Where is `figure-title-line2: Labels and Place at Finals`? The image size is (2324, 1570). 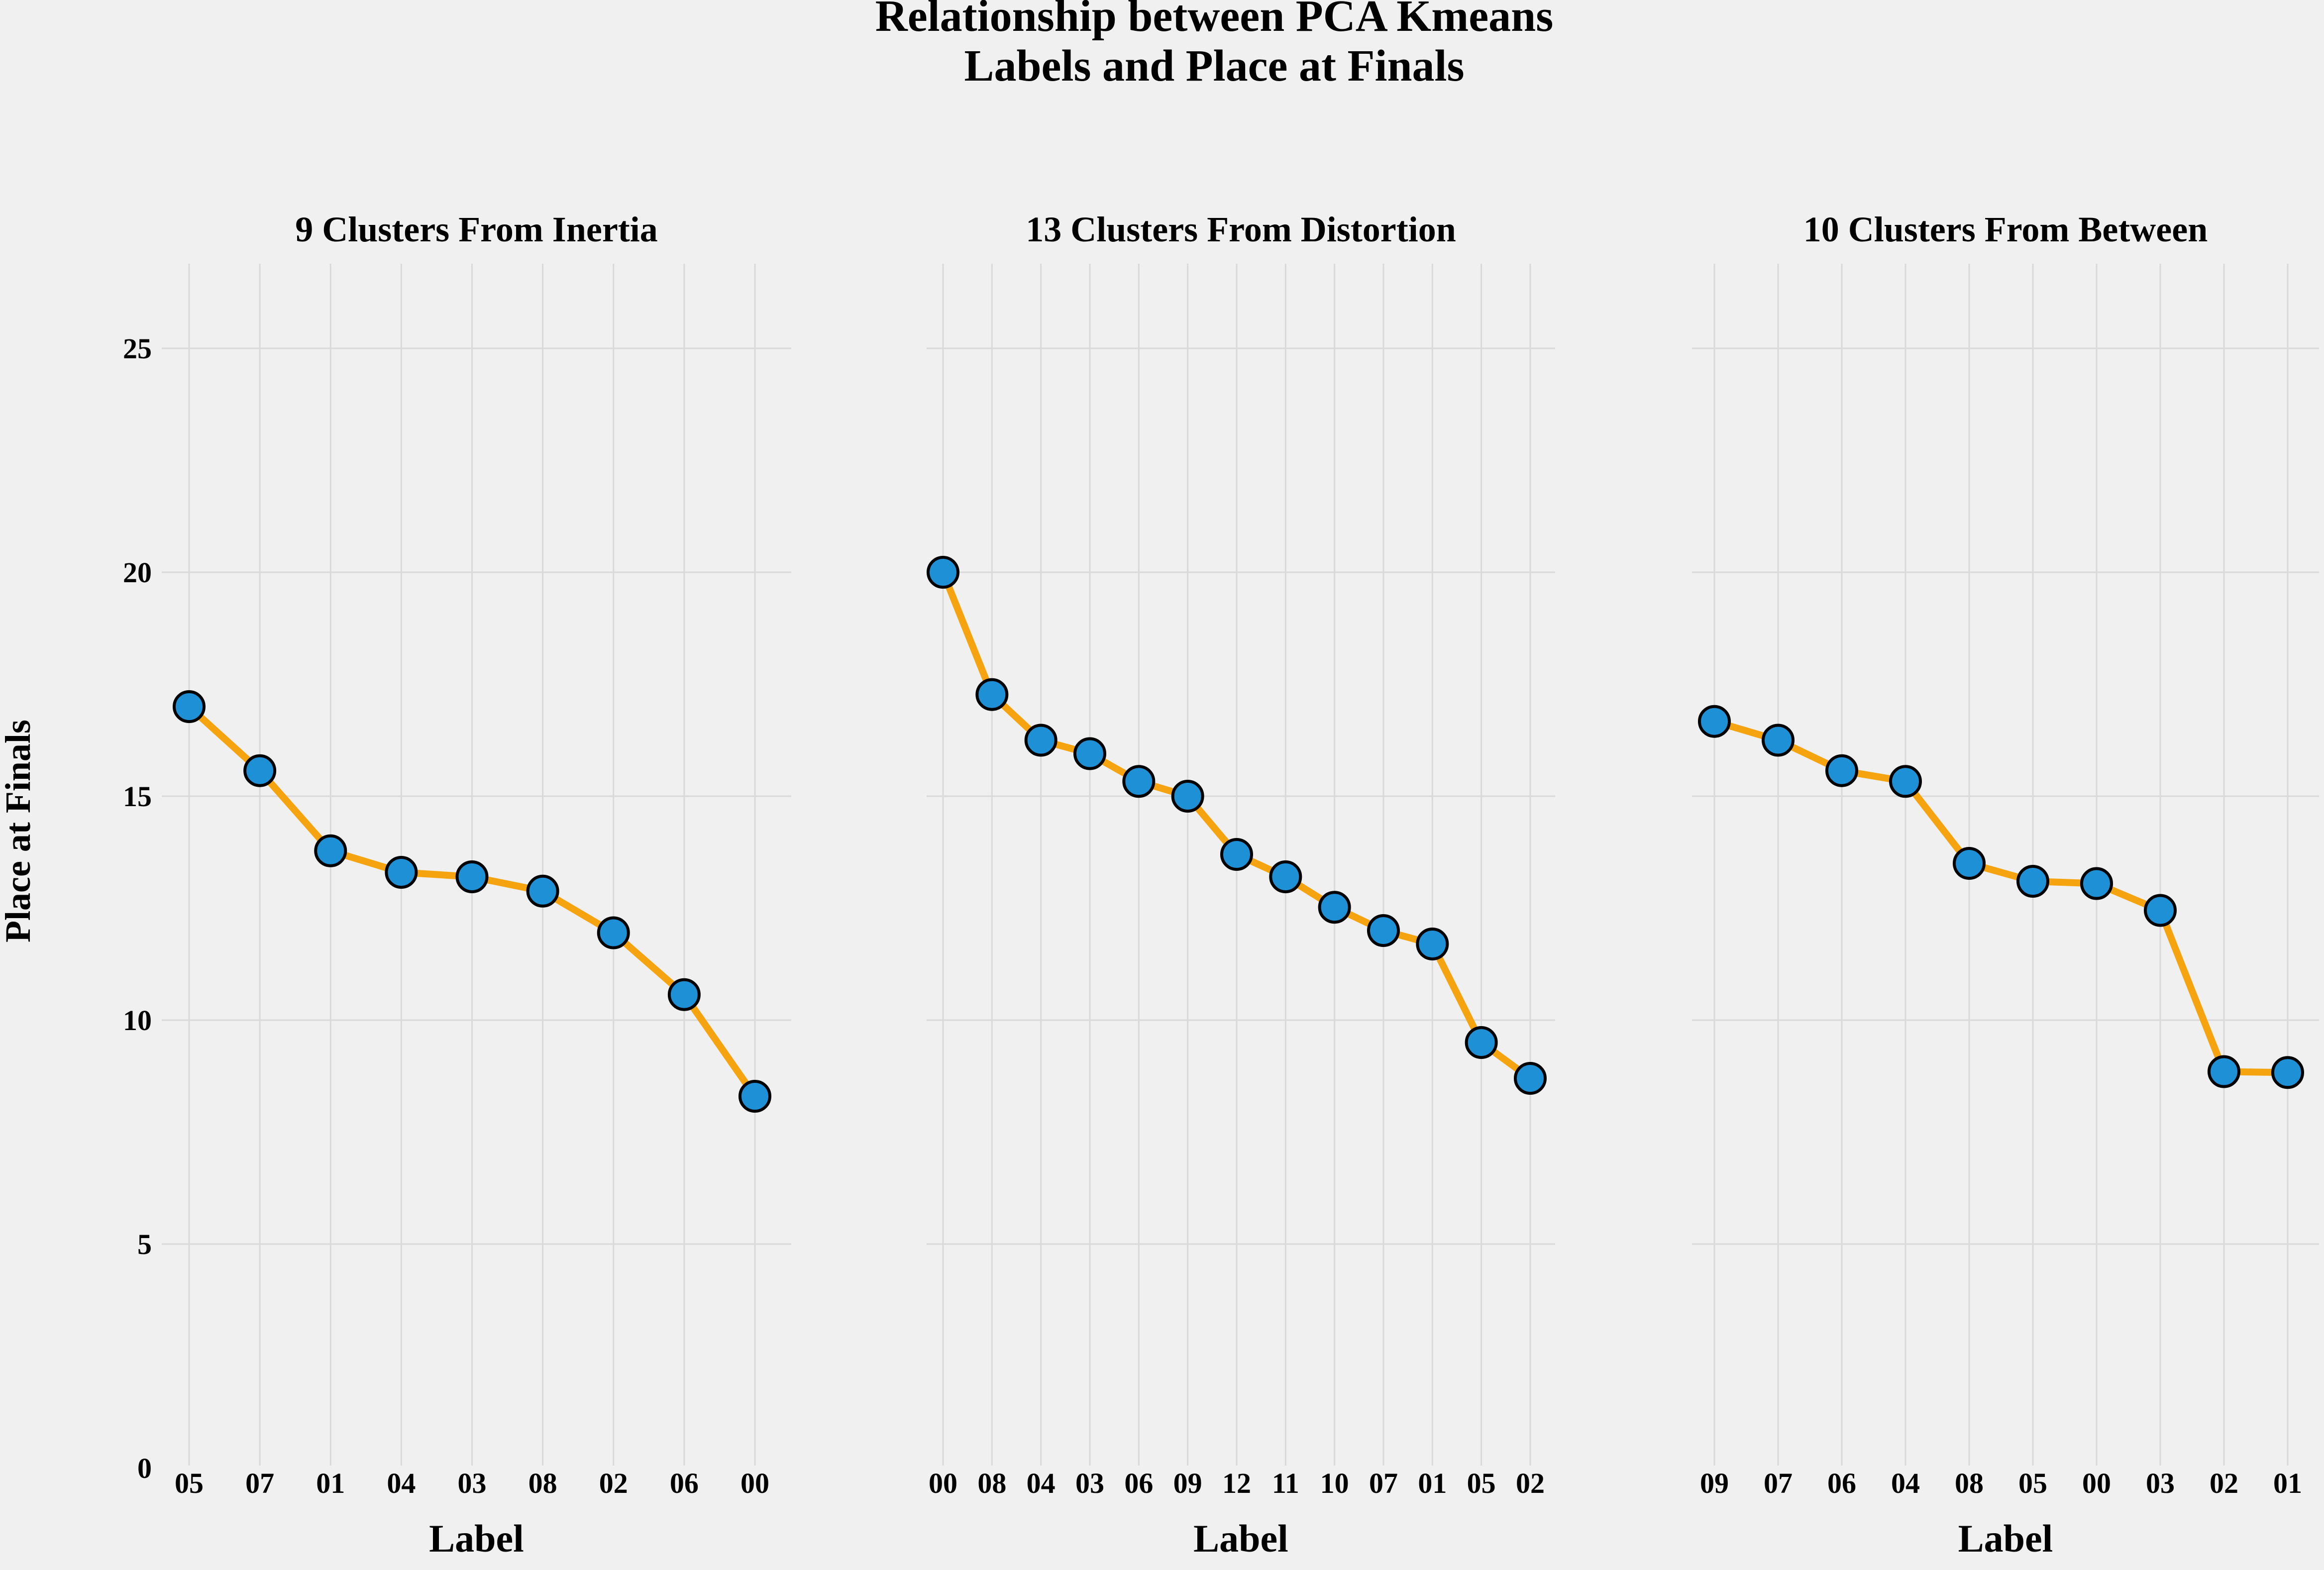 figure-title-line2: Labels and Place at Finals is located at coordinates (1214, 66).